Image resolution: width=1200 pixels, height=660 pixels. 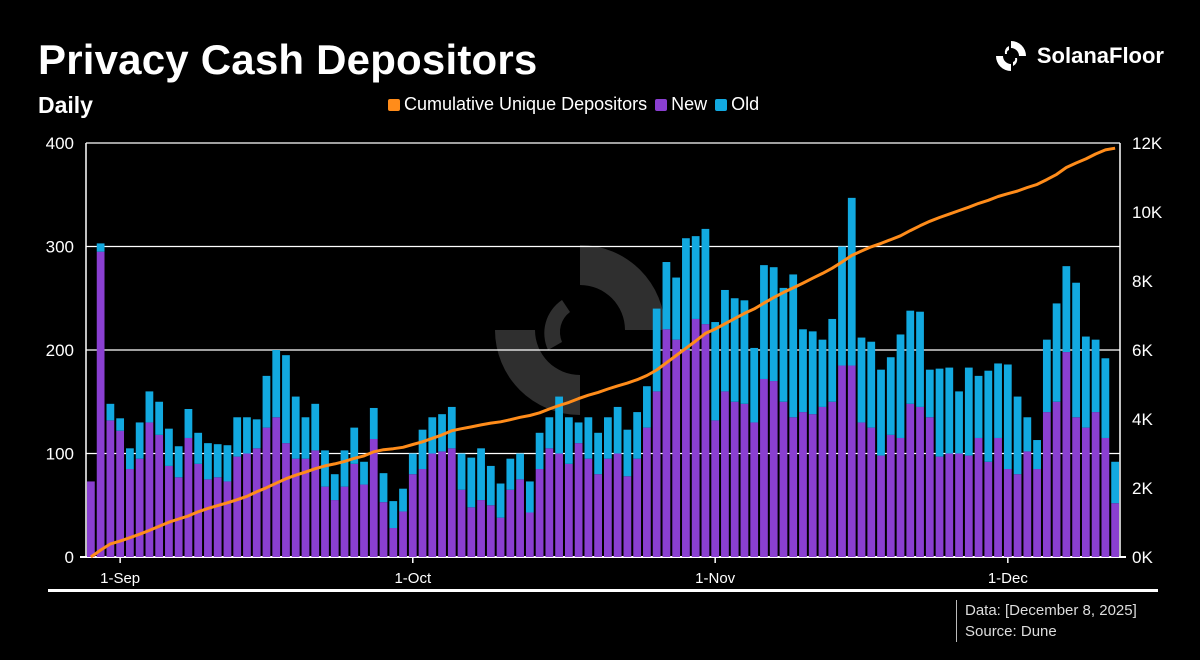 I want to click on legend-swatch-new, so click(x=661, y=104).